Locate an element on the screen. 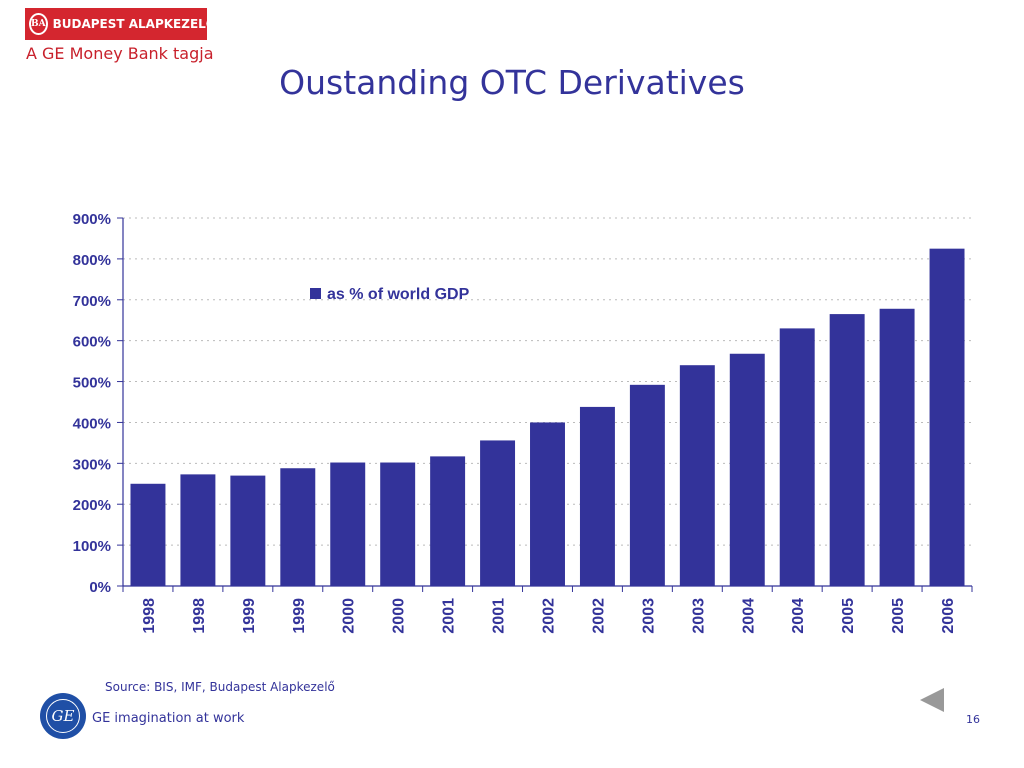  source-note: Source: BIS, IMF, Budapest Alapkezelő is located at coordinates (220, 687).